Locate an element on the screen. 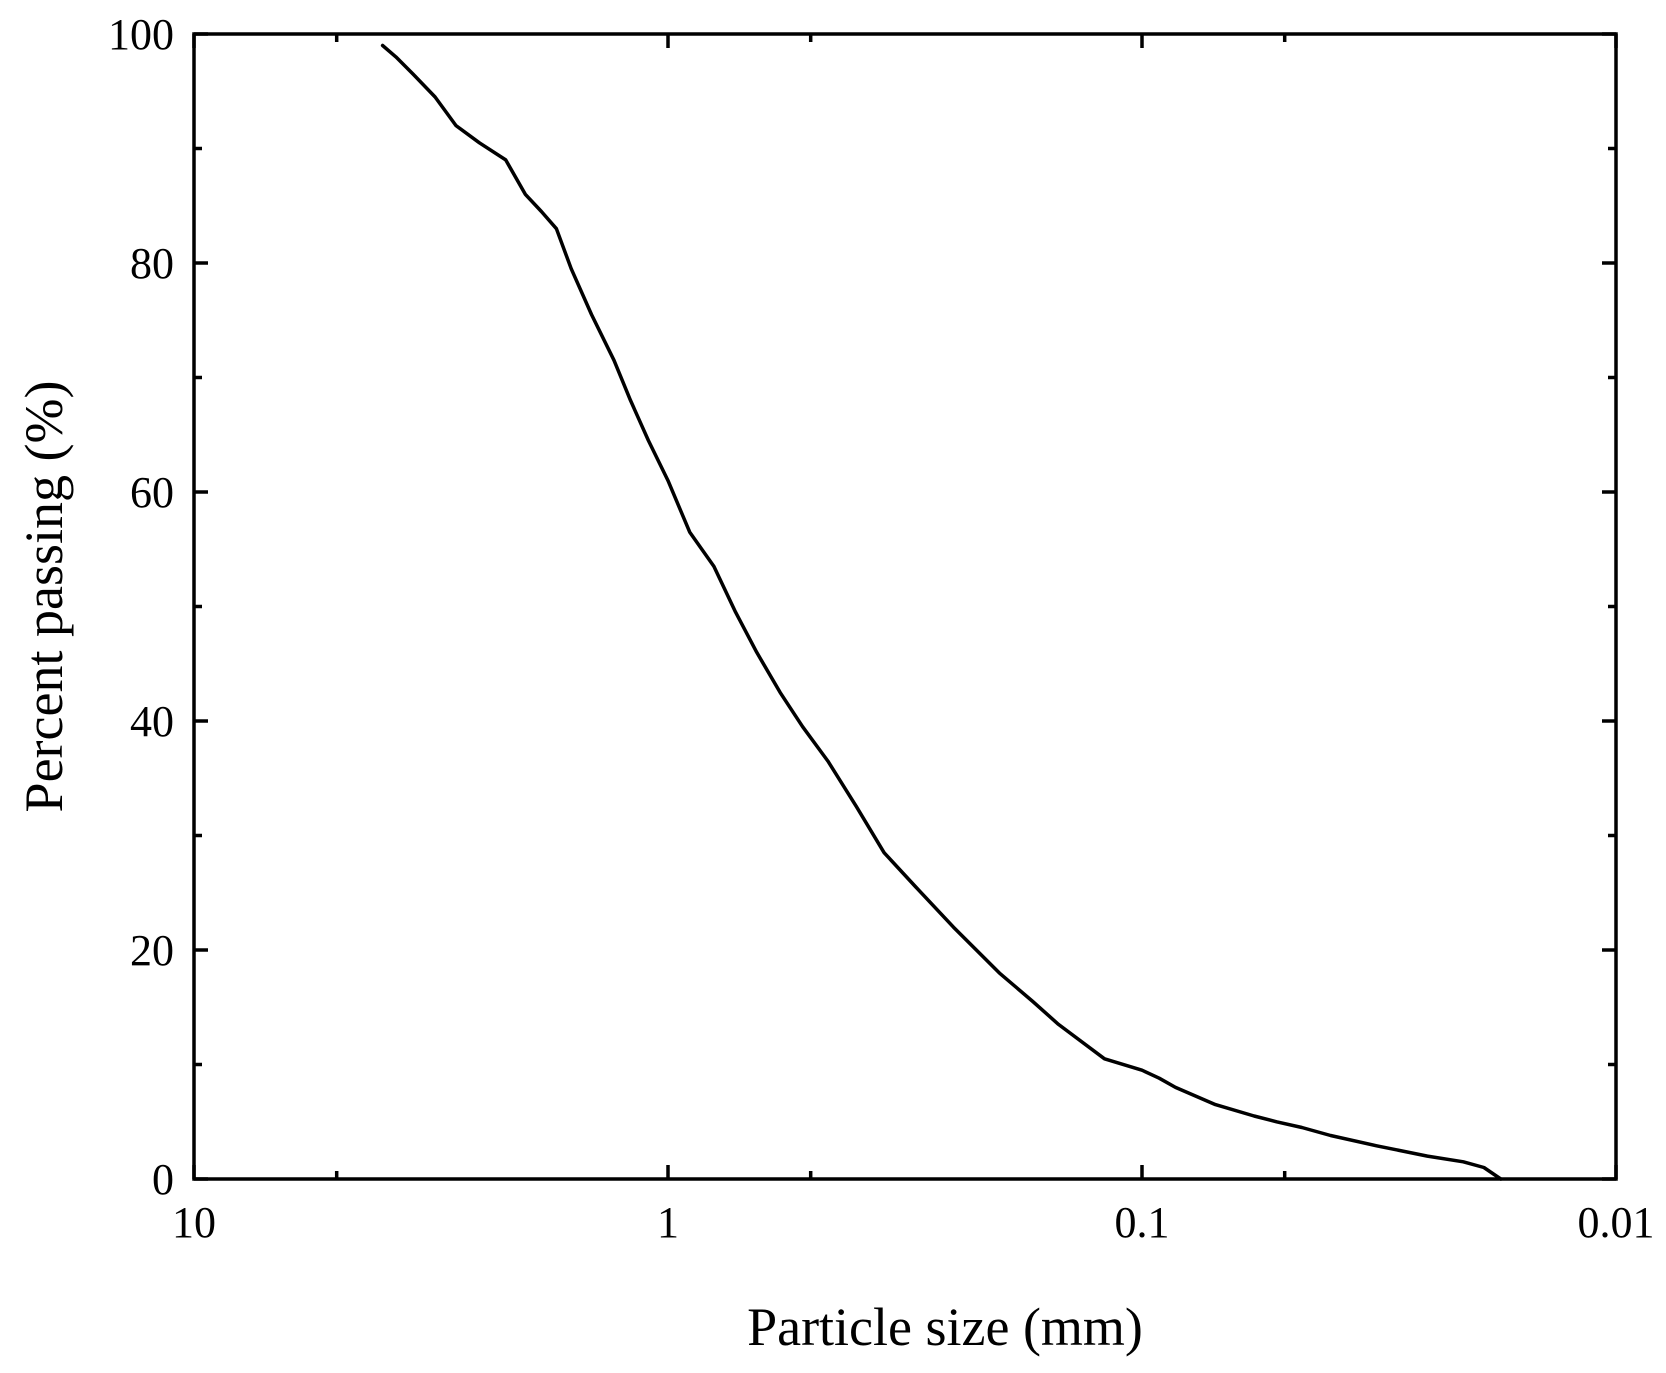 The width and height of the screenshot is (1666, 1373). y-axis-tick-labels: 0 20 40 60 80 100 is located at coordinates (141, 607).